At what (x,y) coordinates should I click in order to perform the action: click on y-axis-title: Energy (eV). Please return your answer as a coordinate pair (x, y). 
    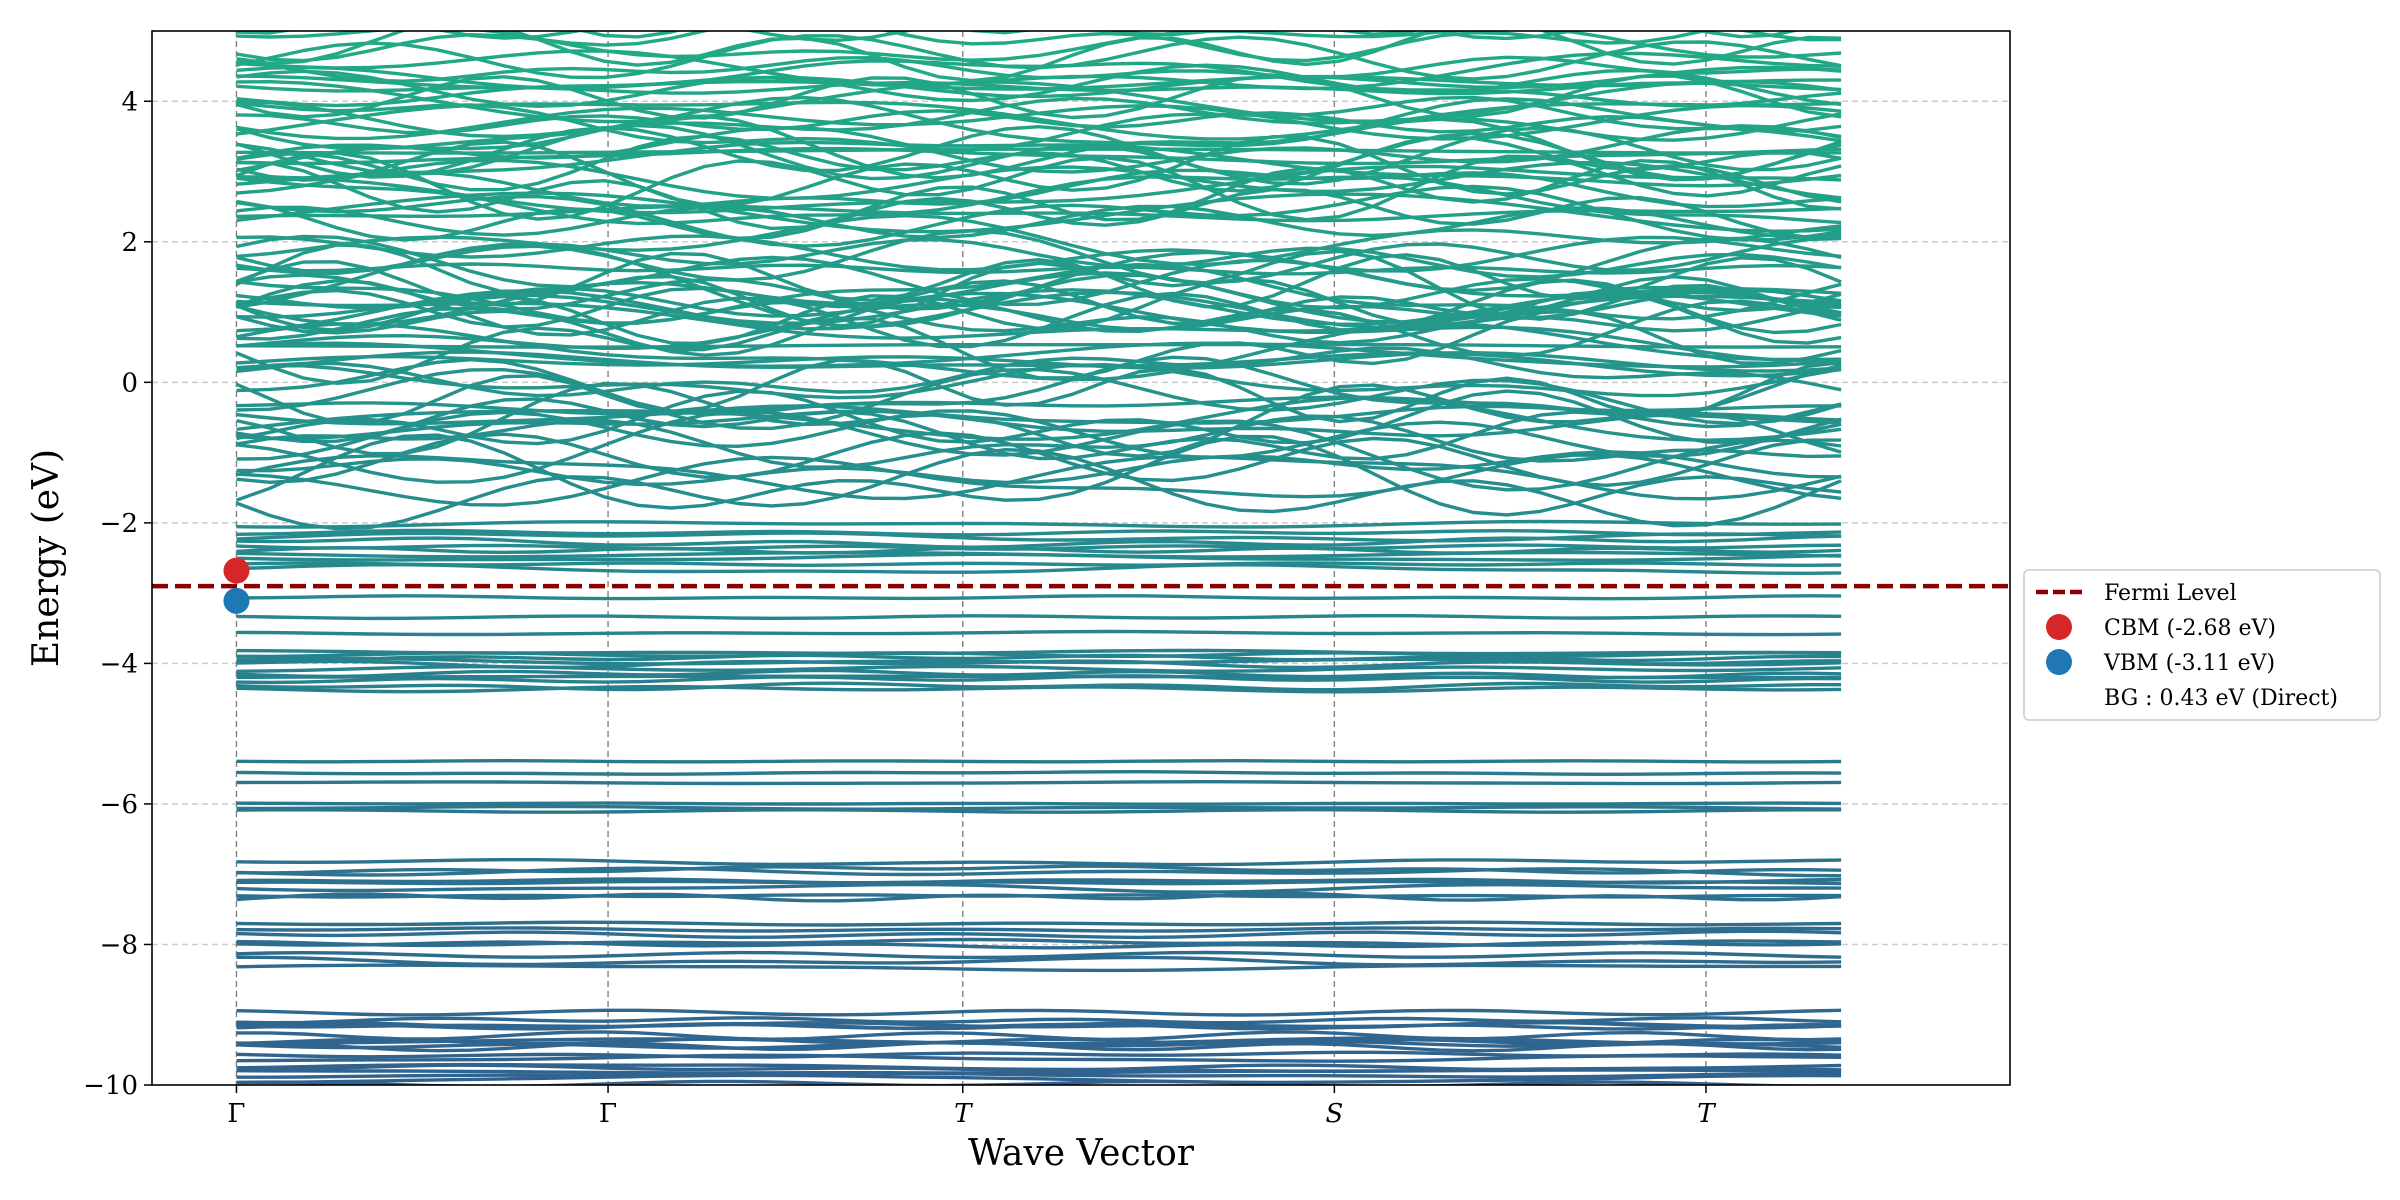
    Looking at the image, I should click on (46, 558).